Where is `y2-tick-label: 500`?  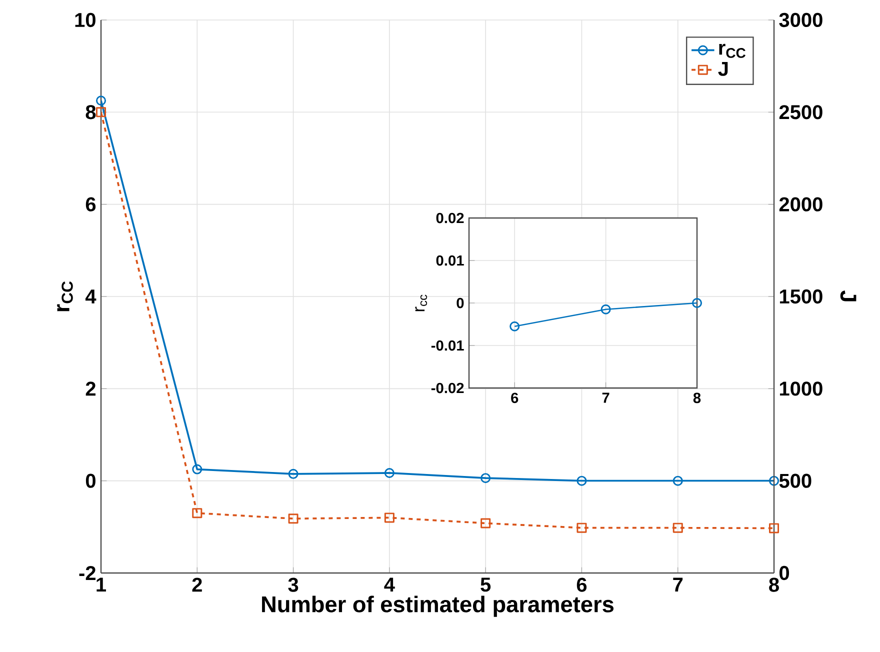
y2-tick-label: 500 is located at coordinates (795, 481).